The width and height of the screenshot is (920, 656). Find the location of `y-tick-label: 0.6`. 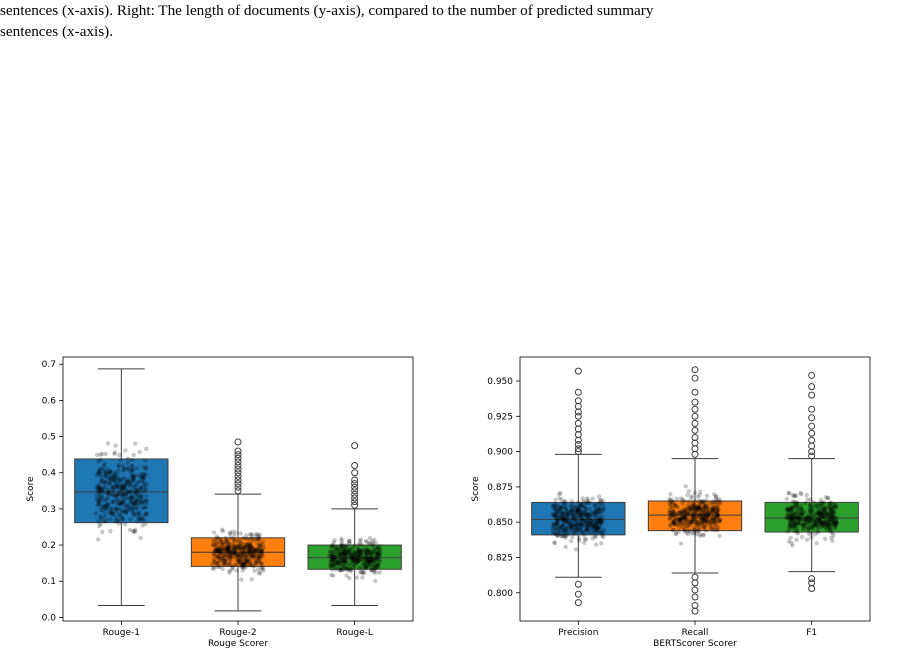

y-tick-label: 0.6 is located at coordinates (49, 401).